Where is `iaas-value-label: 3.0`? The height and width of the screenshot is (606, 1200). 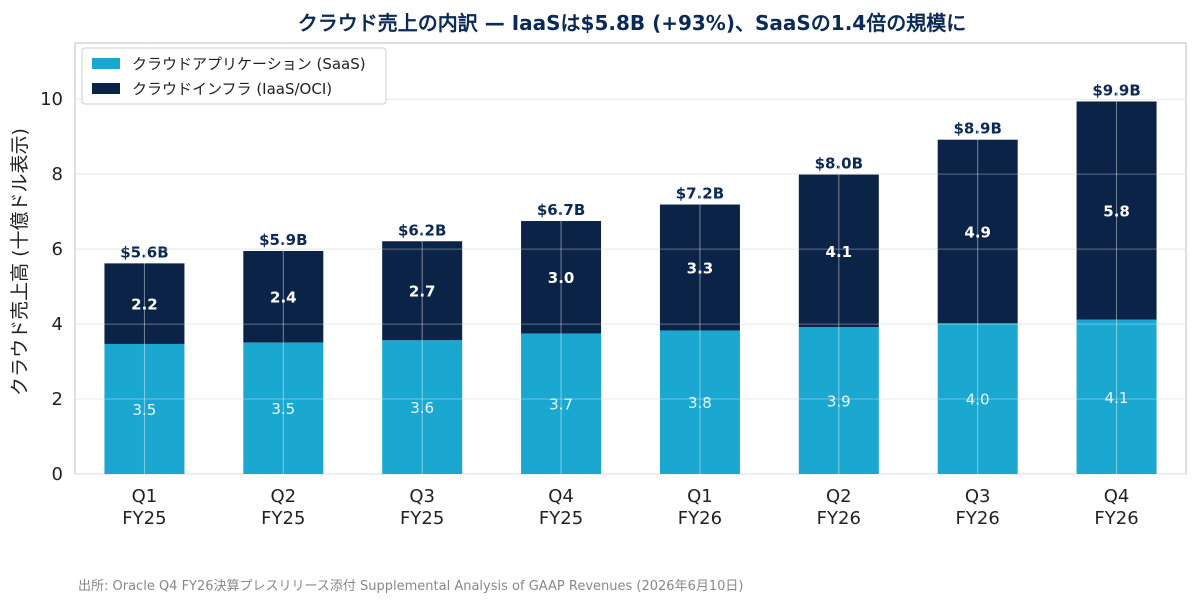
iaas-value-label: 3.0 is located at coordinates (561, 278).